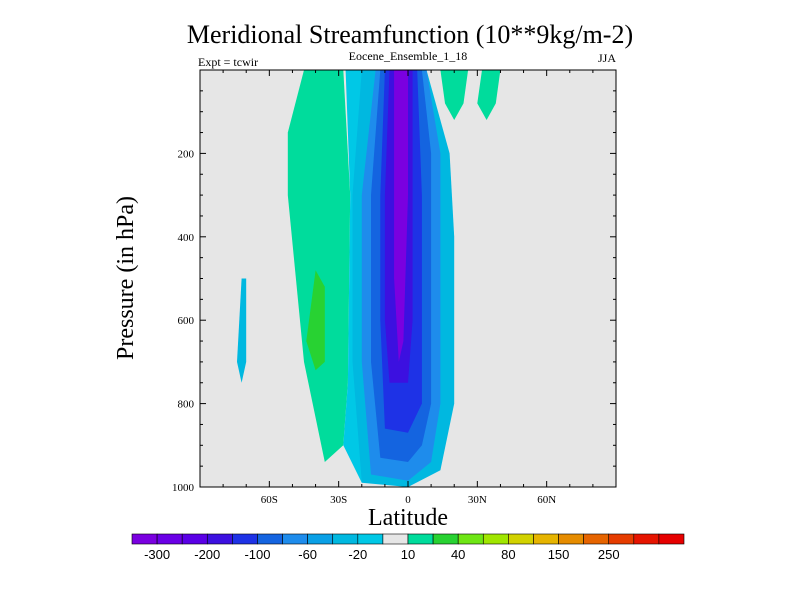 Image resolution: width=800 pixels, height=600 pixels. What do you see at coordinates (408, 554) in the screenshot?
I see `colorbar-label: 10` at bounding box center [408, 554].